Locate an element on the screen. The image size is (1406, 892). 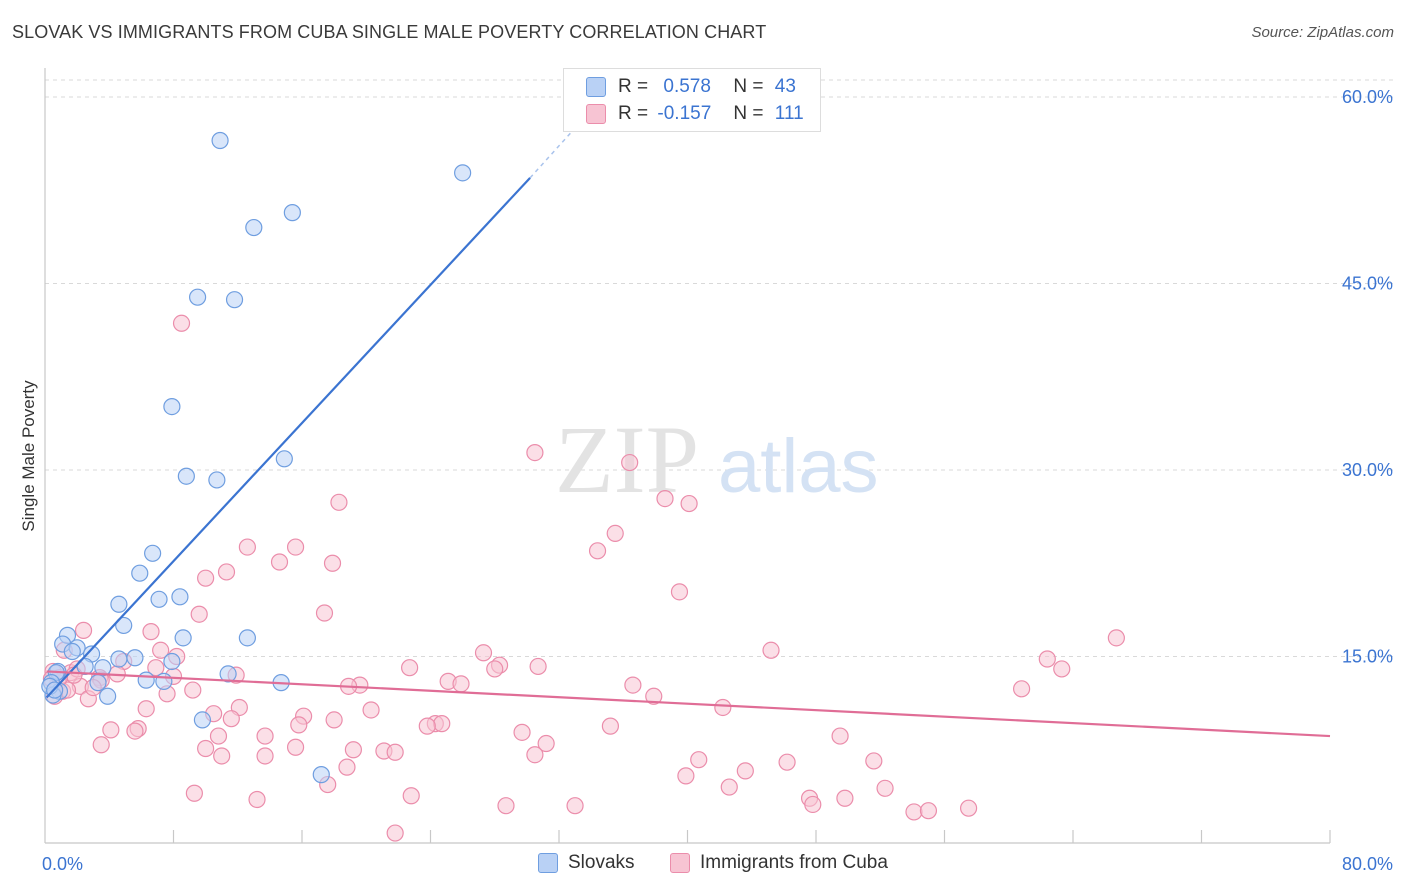
series-swatch-cuba is located at coordinates (680, 863).